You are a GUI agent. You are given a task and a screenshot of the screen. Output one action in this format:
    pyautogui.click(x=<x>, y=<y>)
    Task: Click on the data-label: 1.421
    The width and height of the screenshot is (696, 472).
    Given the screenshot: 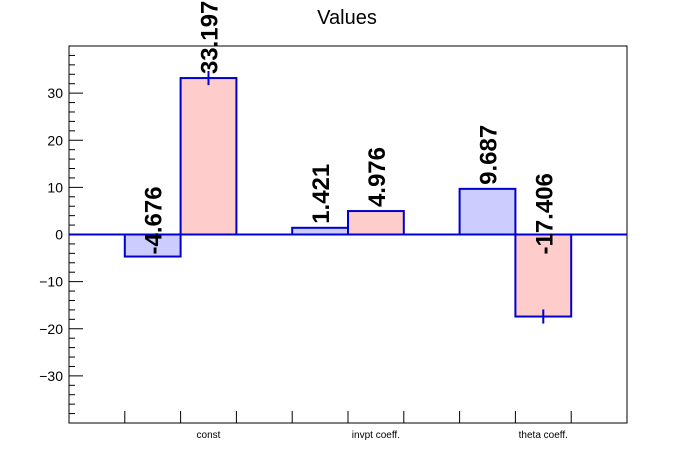 What is the action you would take?
    pyautogui.click(x=321, y=194)
    